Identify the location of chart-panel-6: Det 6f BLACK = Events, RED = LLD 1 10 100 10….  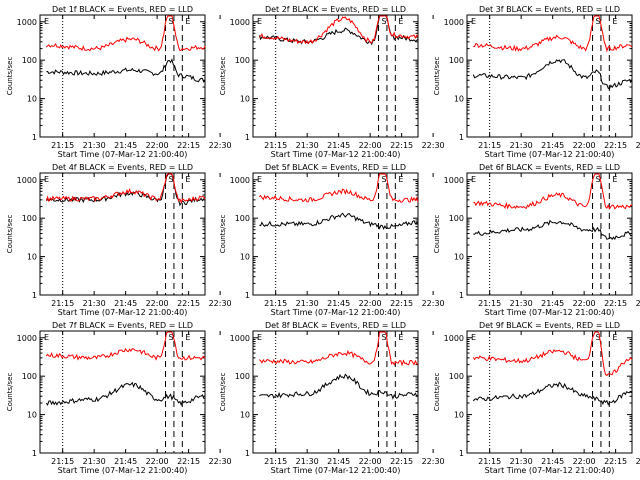
(536, 240).